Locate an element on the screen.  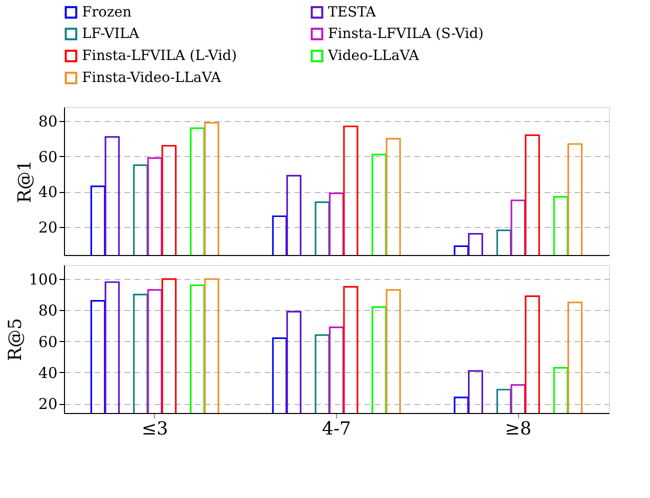
legend-label: TESTA is located at coordinates (352, 12).